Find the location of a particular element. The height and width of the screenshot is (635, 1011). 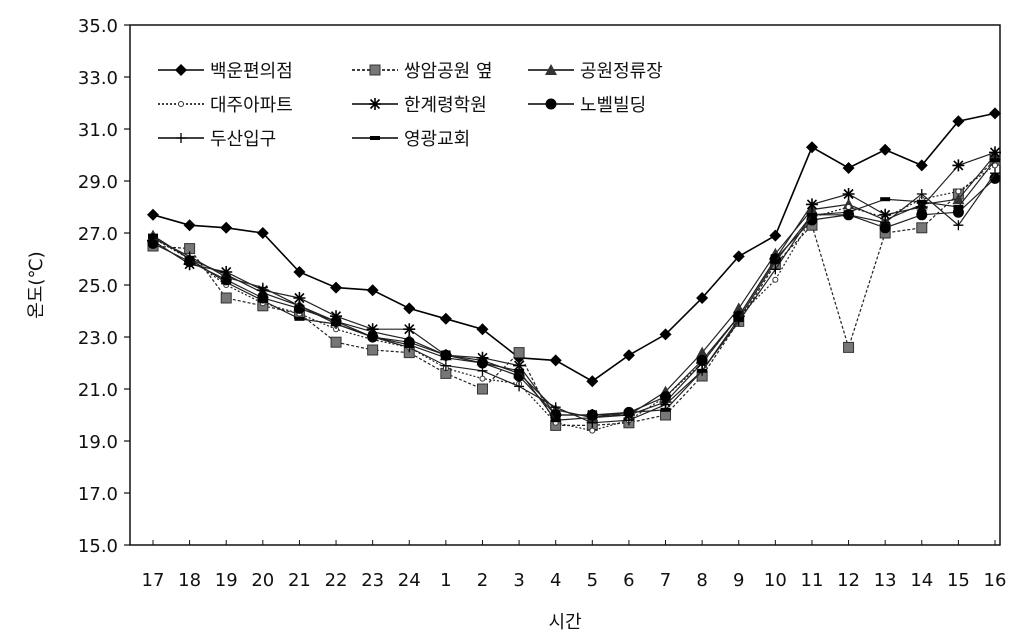

y-axis-title: 온도(℃) is located at coordinates (36, 284).